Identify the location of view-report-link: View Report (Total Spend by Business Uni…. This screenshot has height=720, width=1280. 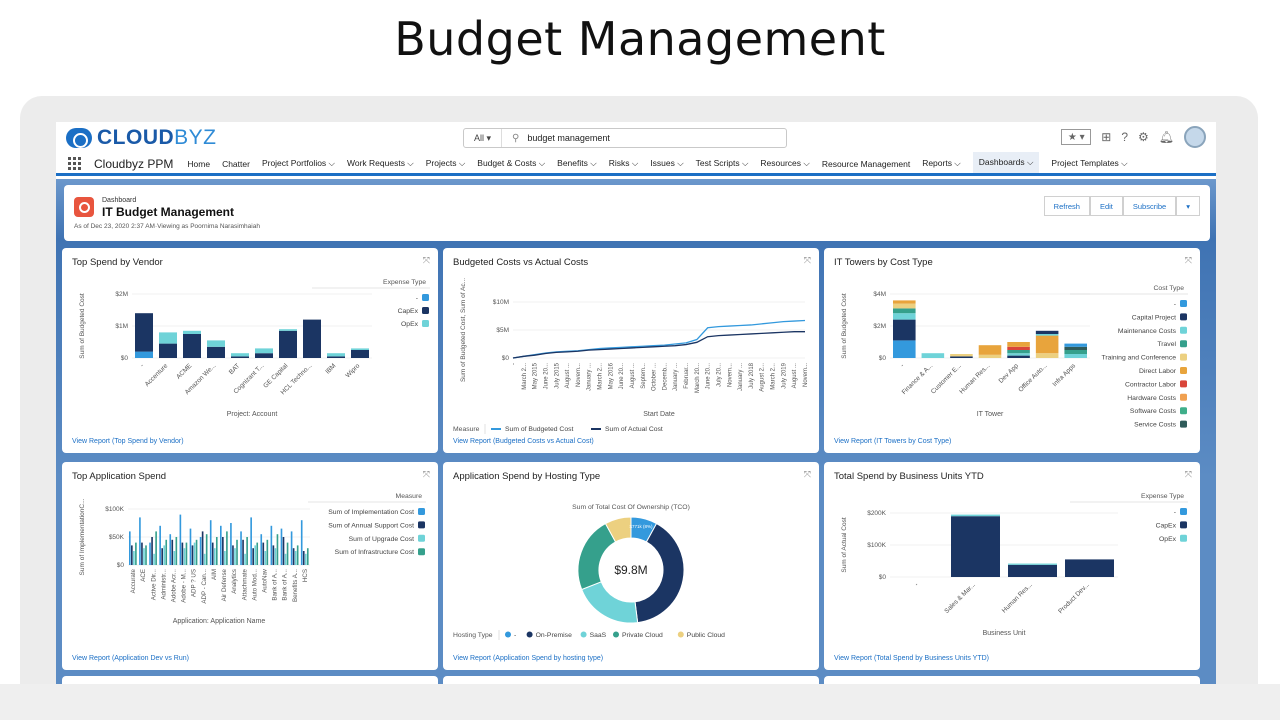
(911, 658).